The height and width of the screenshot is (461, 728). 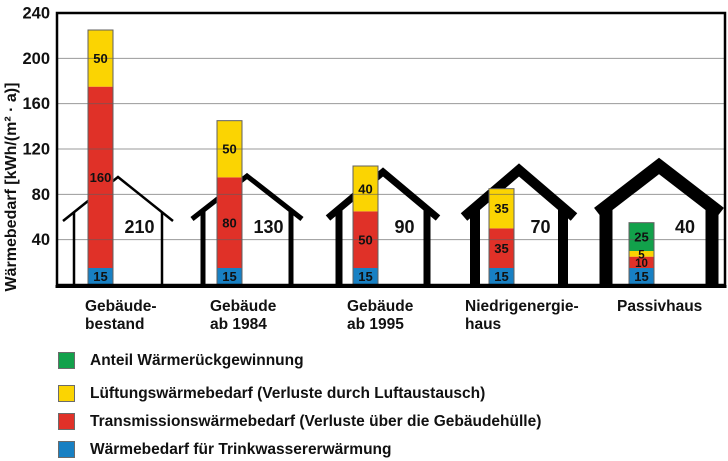 I want to click on bar-segment-label: 5, so click(x=641, y=255).